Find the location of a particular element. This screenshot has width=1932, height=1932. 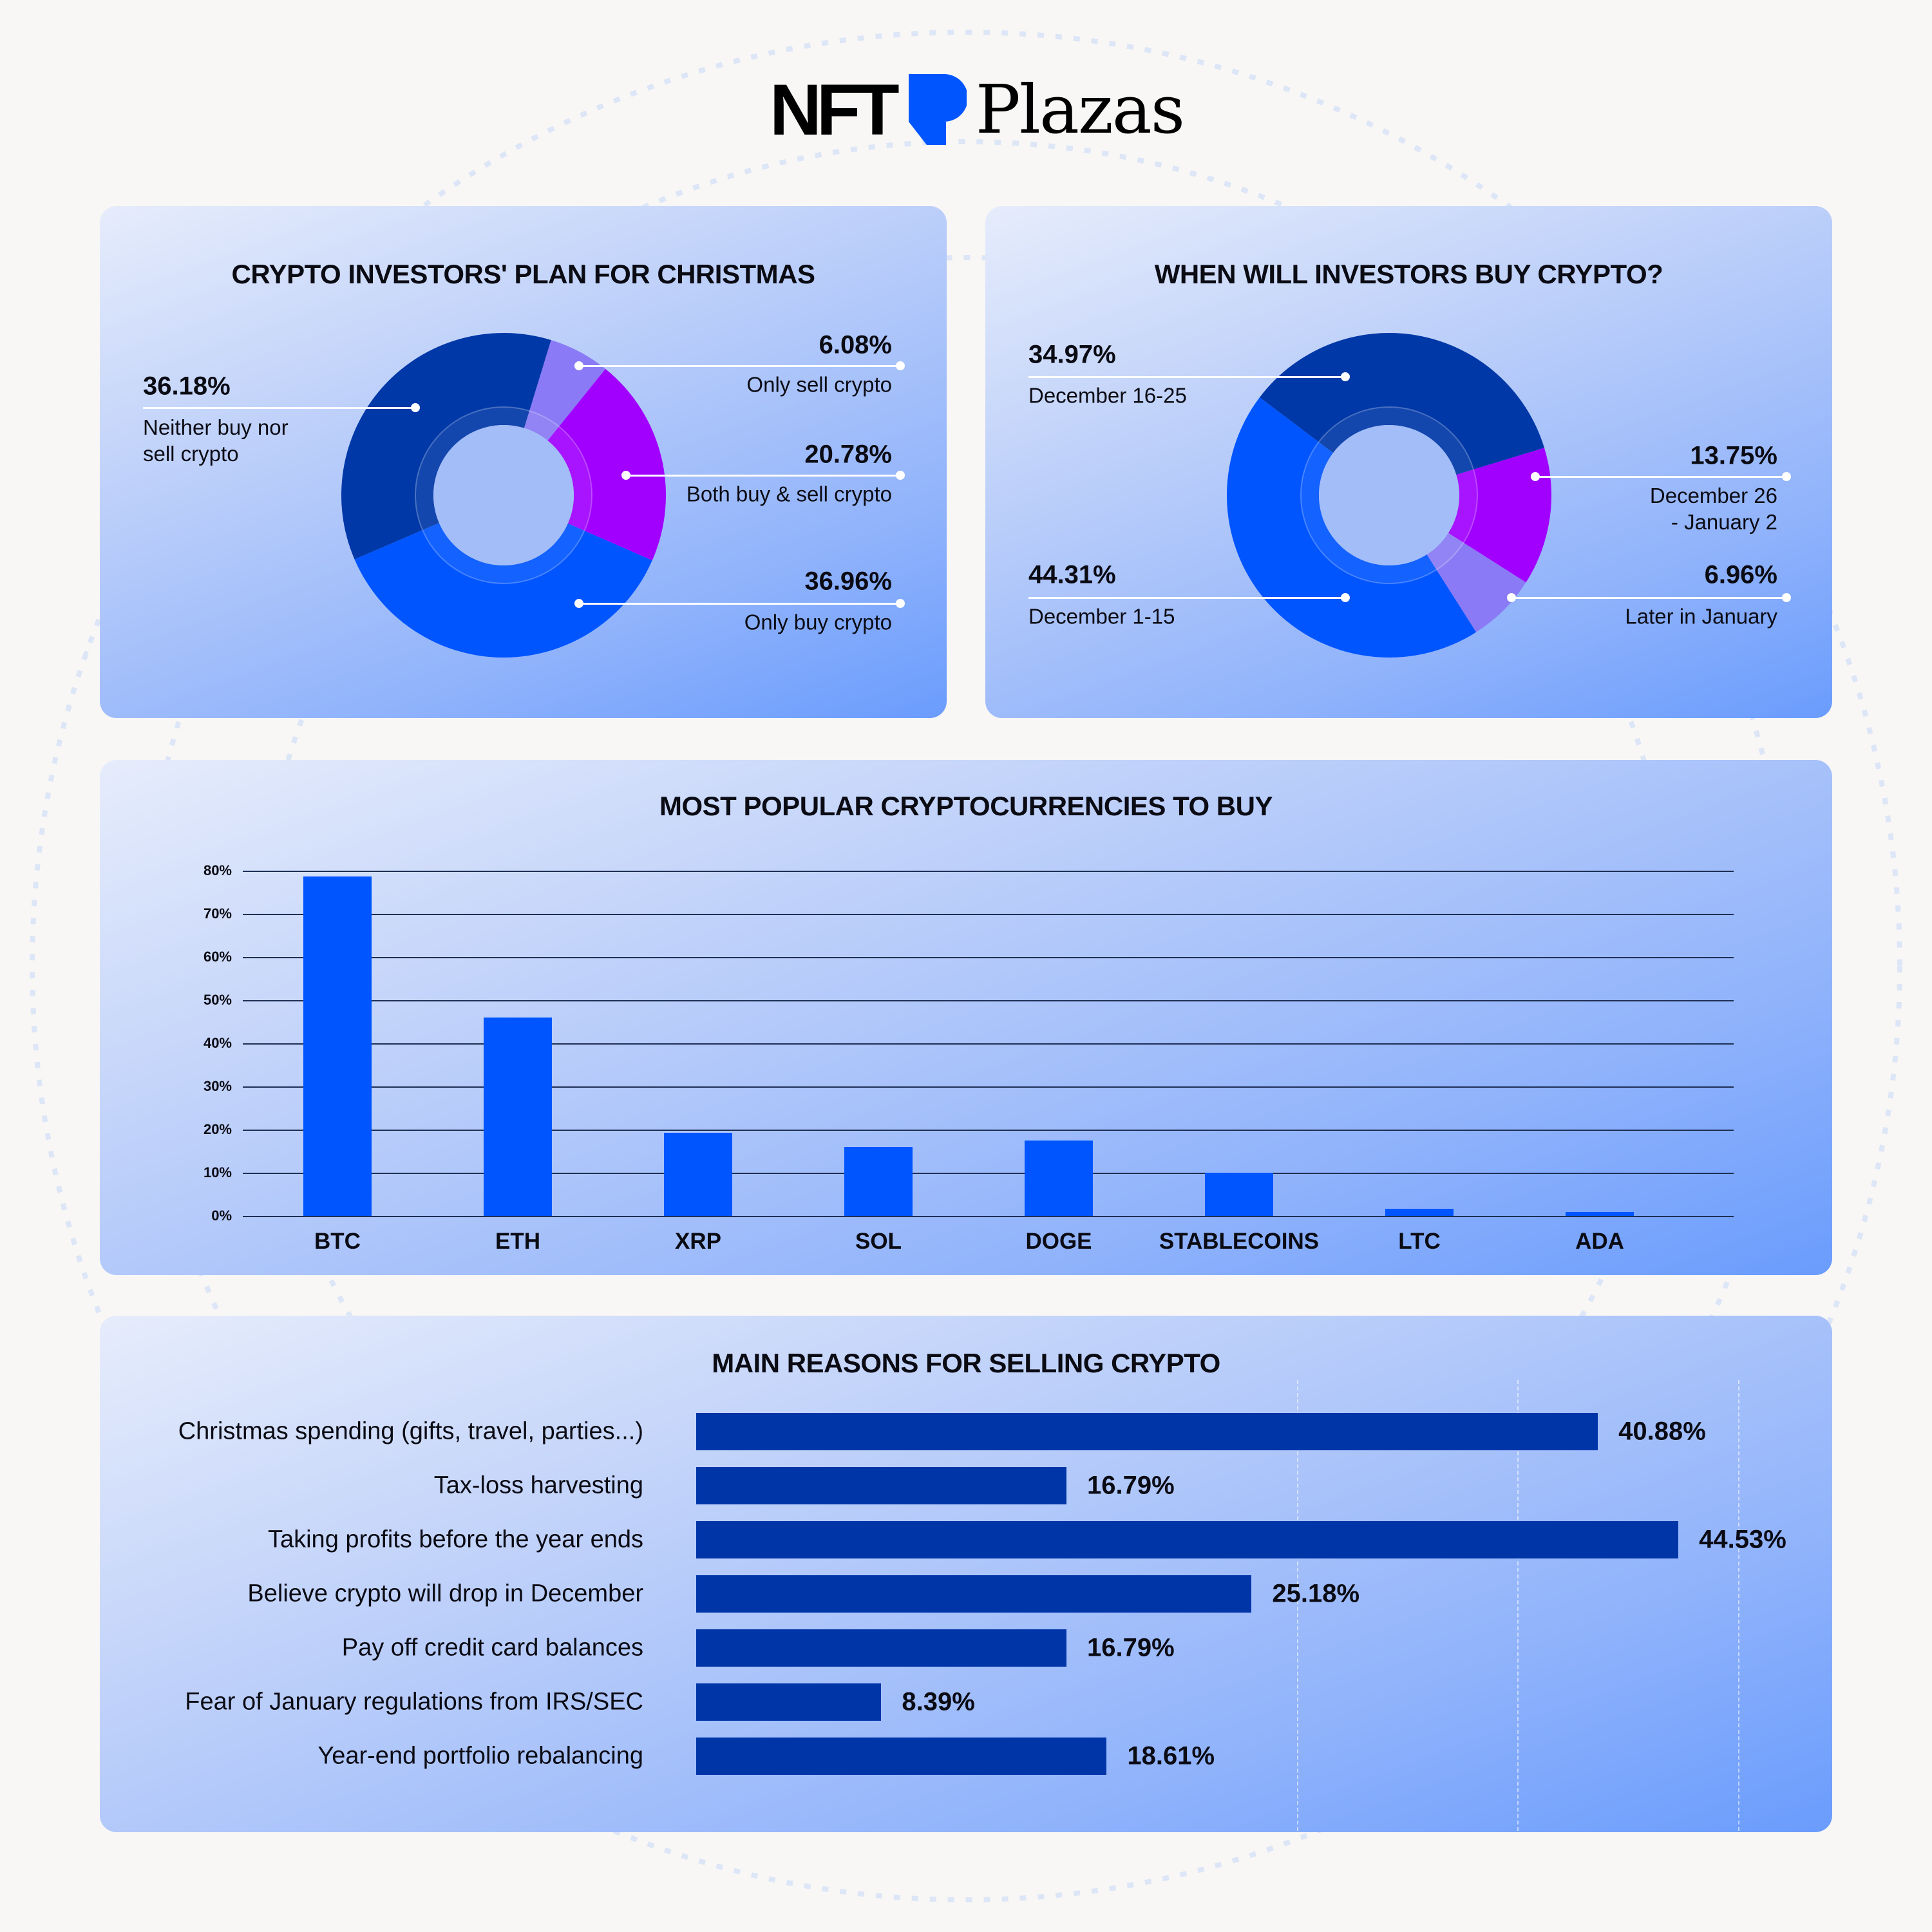

bar-value-label: 40.88% is located at coordinates (1662, 1432).